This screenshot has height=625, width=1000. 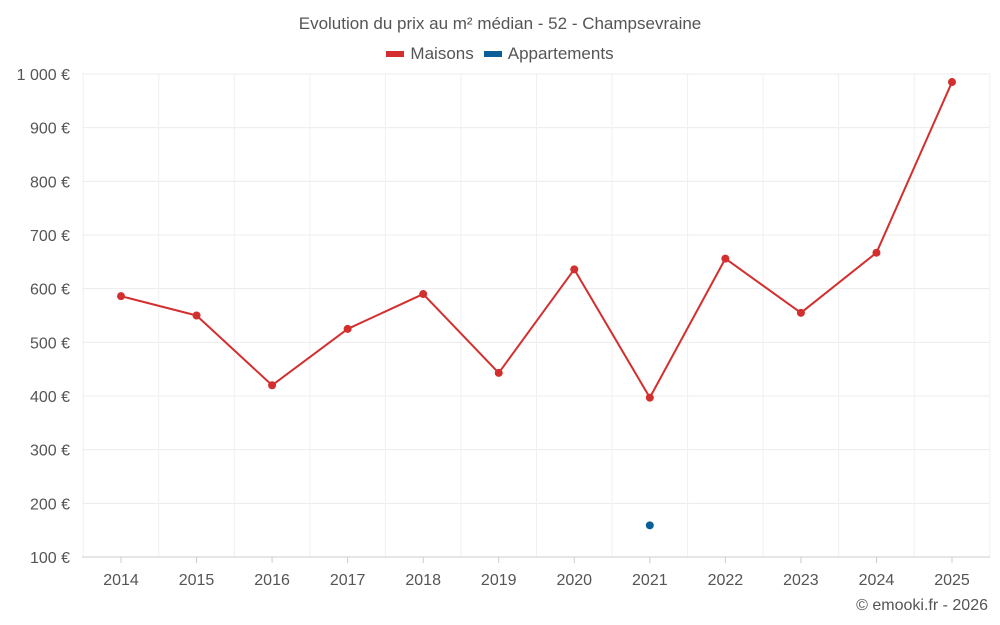 I want to click on y-tick-label: 200 €, so click(x=50, y=504).